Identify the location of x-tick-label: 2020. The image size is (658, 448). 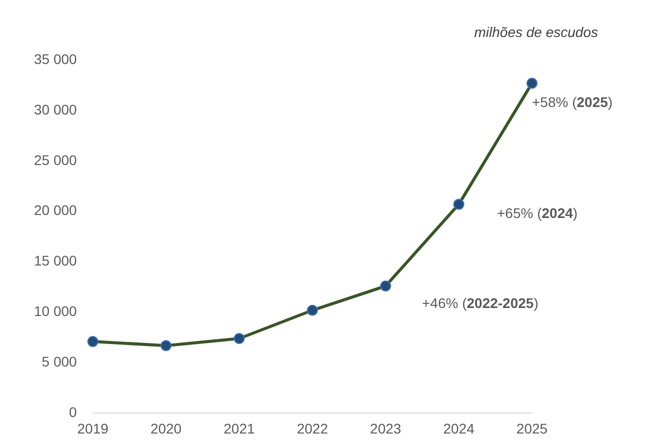
(166, 428).